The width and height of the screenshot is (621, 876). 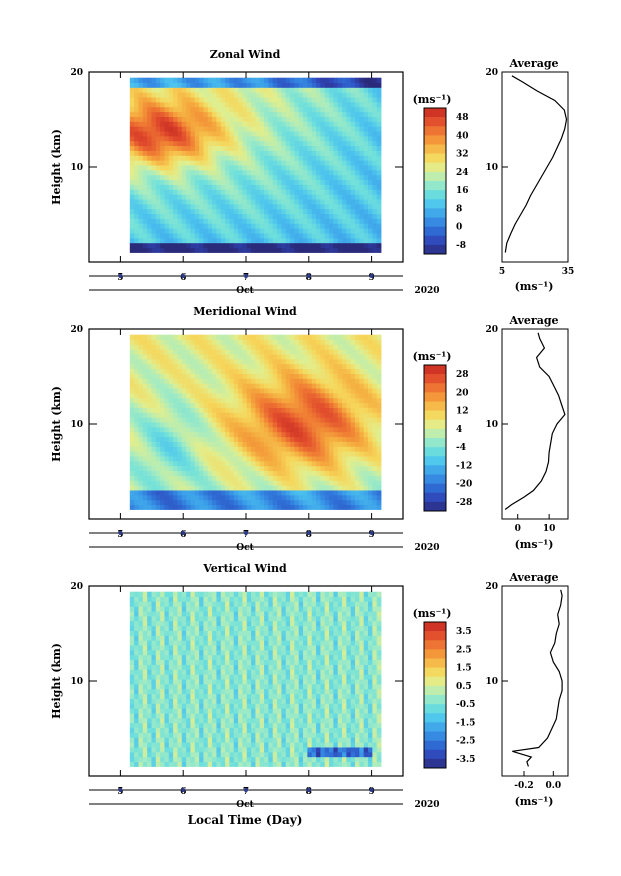 I want to click on colorbar-tick-label: 4, so click(x=459, y=430).